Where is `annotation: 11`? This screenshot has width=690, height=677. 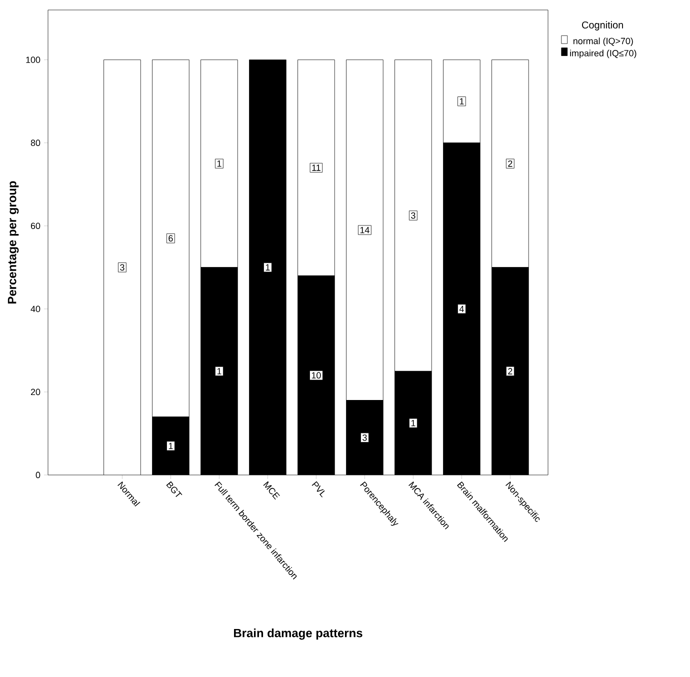 annotation: 11 is located at coordinates (316, 167).